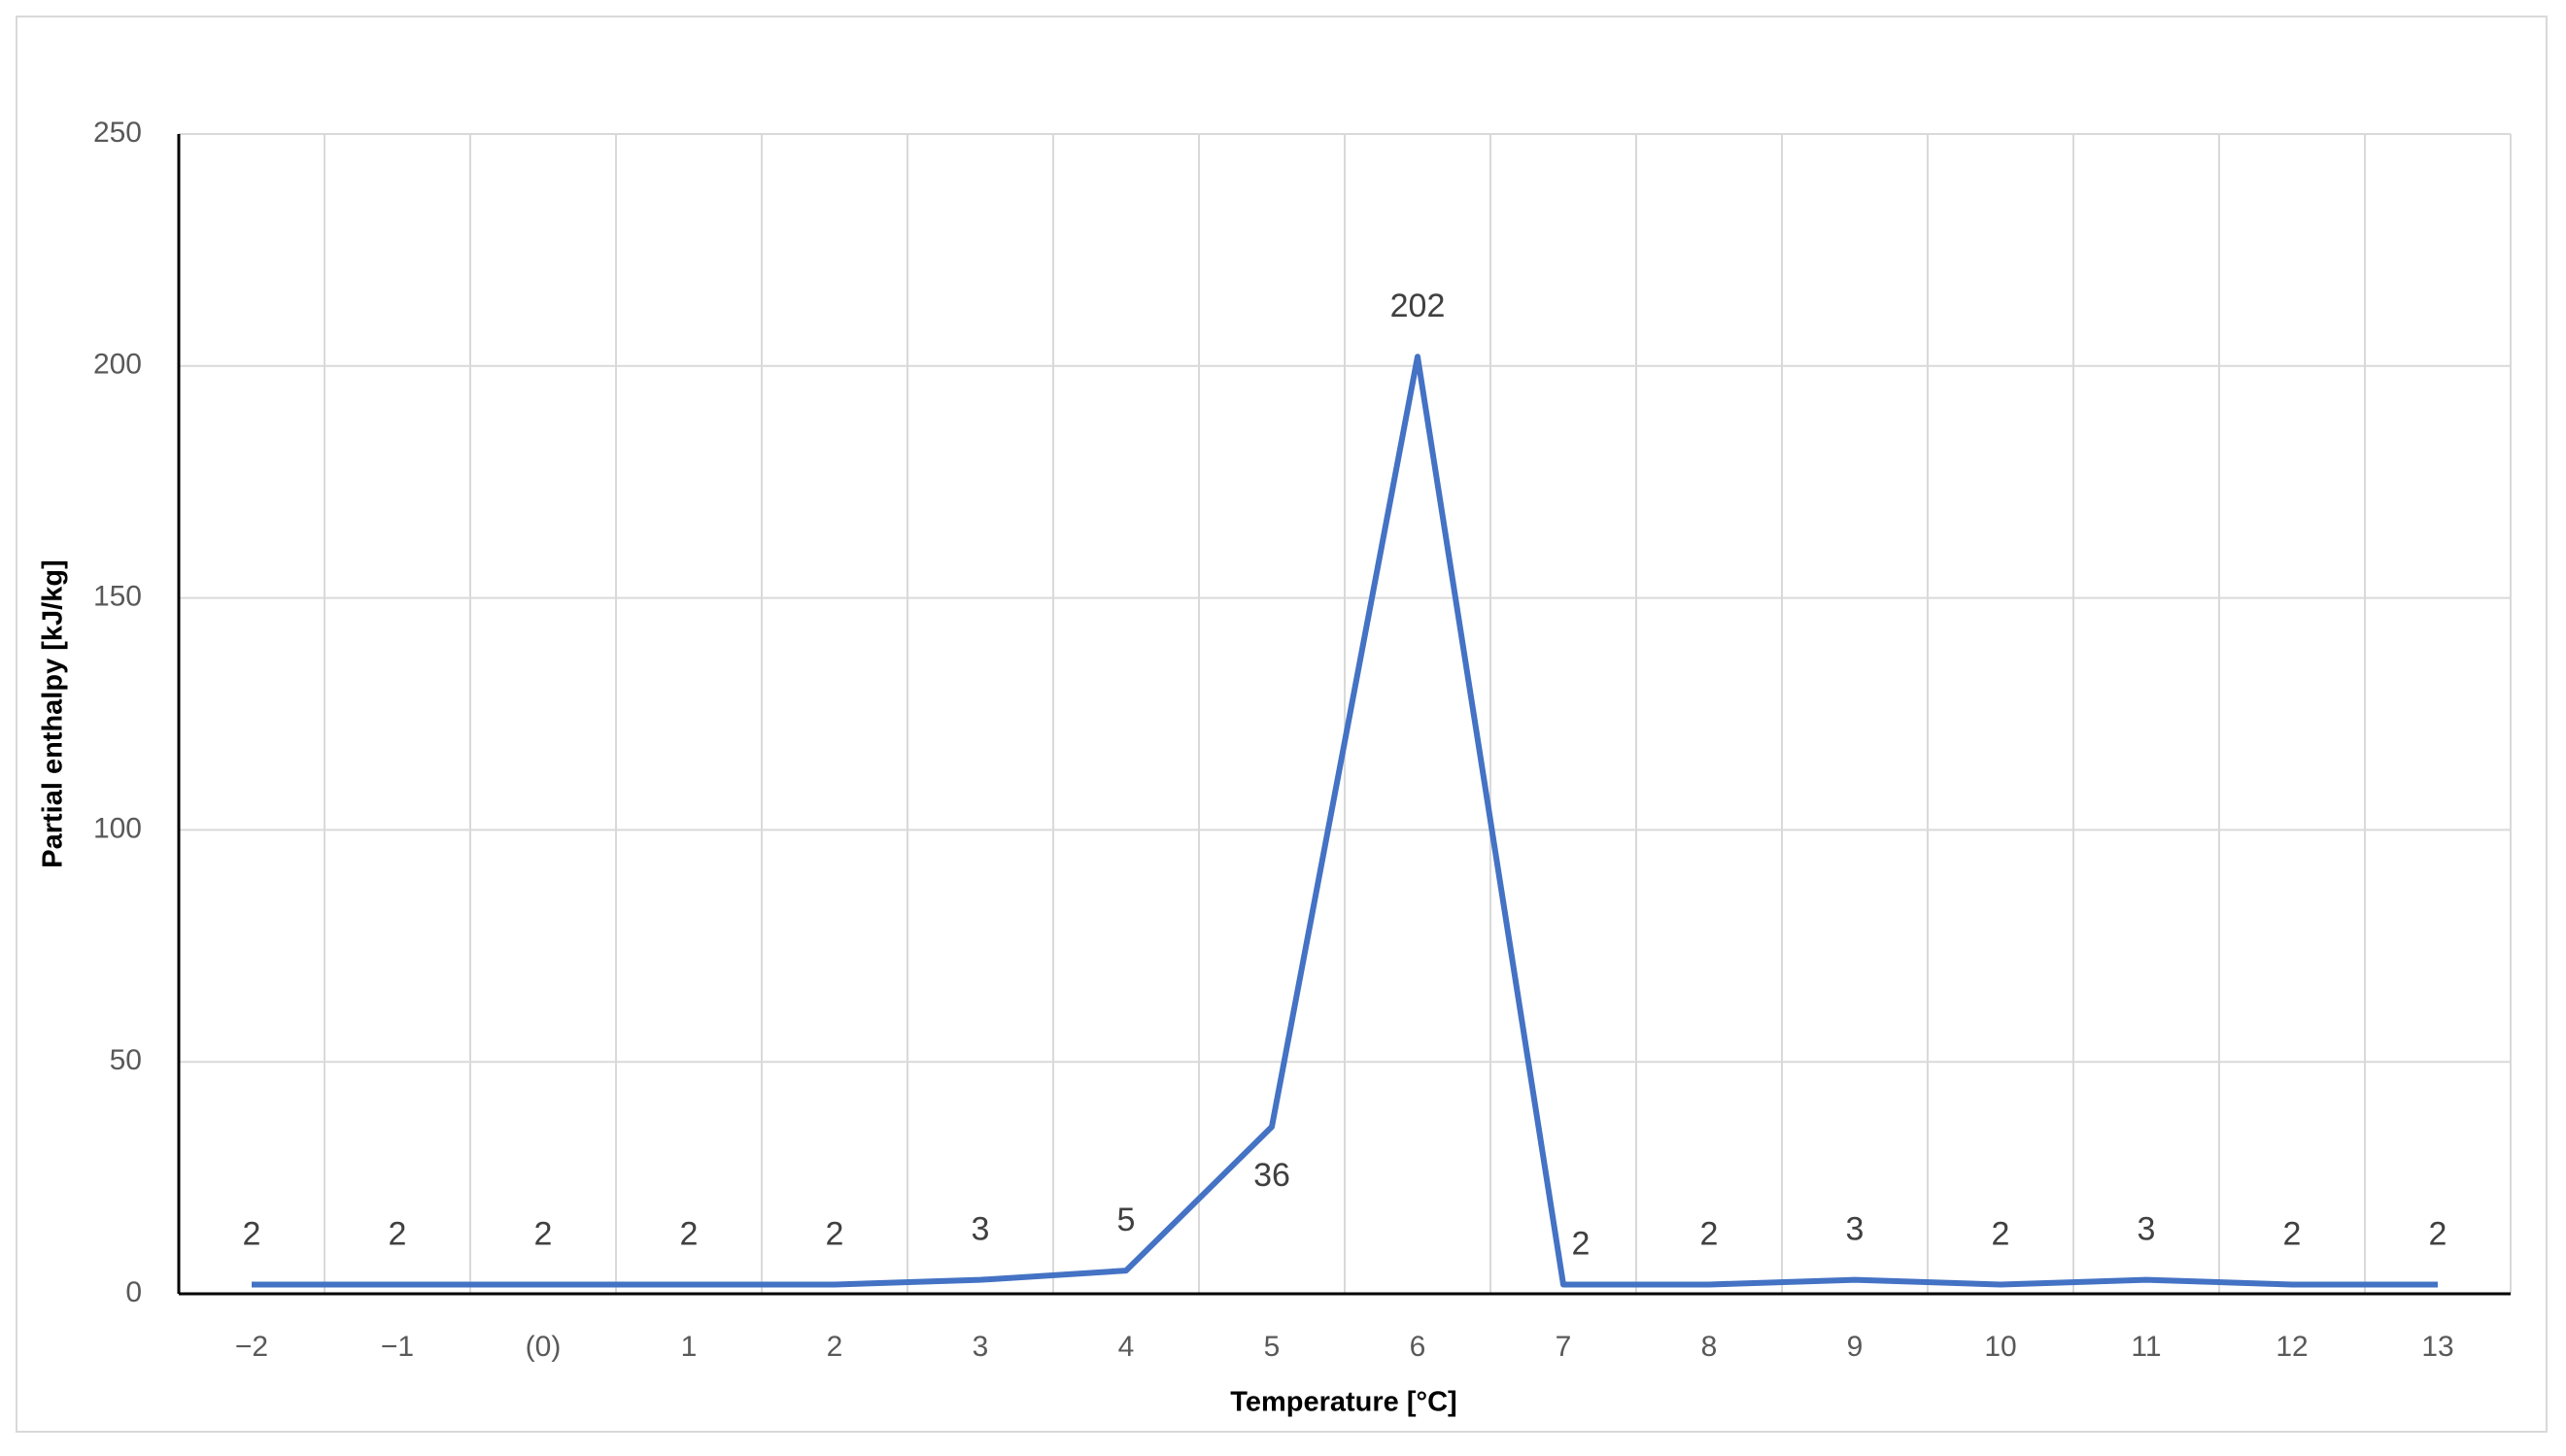  Describe the element at coordinates (117, 597) in the screenshot. I see `y-tick-label: 150` at that location.